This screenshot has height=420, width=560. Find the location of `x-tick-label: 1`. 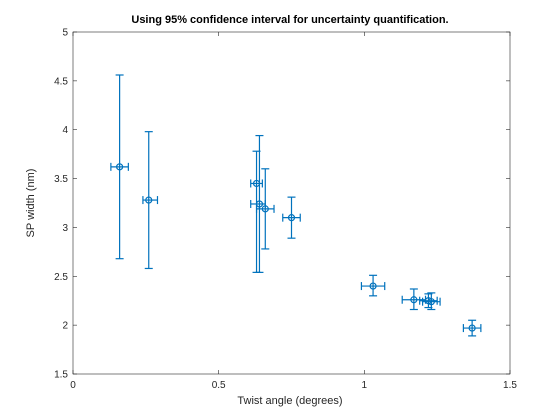

x-tick-label: 1 is located at coordinates (365, 385).